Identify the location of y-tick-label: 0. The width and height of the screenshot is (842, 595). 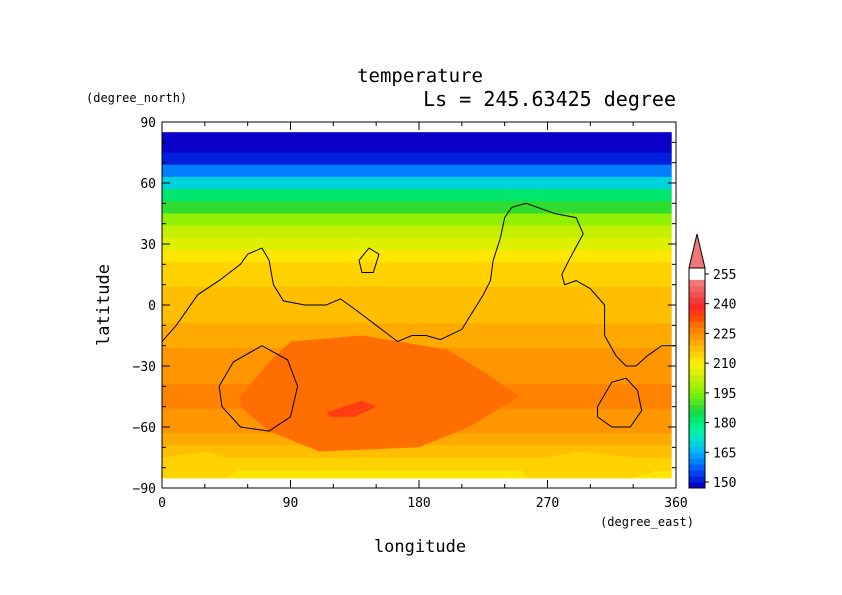
(152, 306).